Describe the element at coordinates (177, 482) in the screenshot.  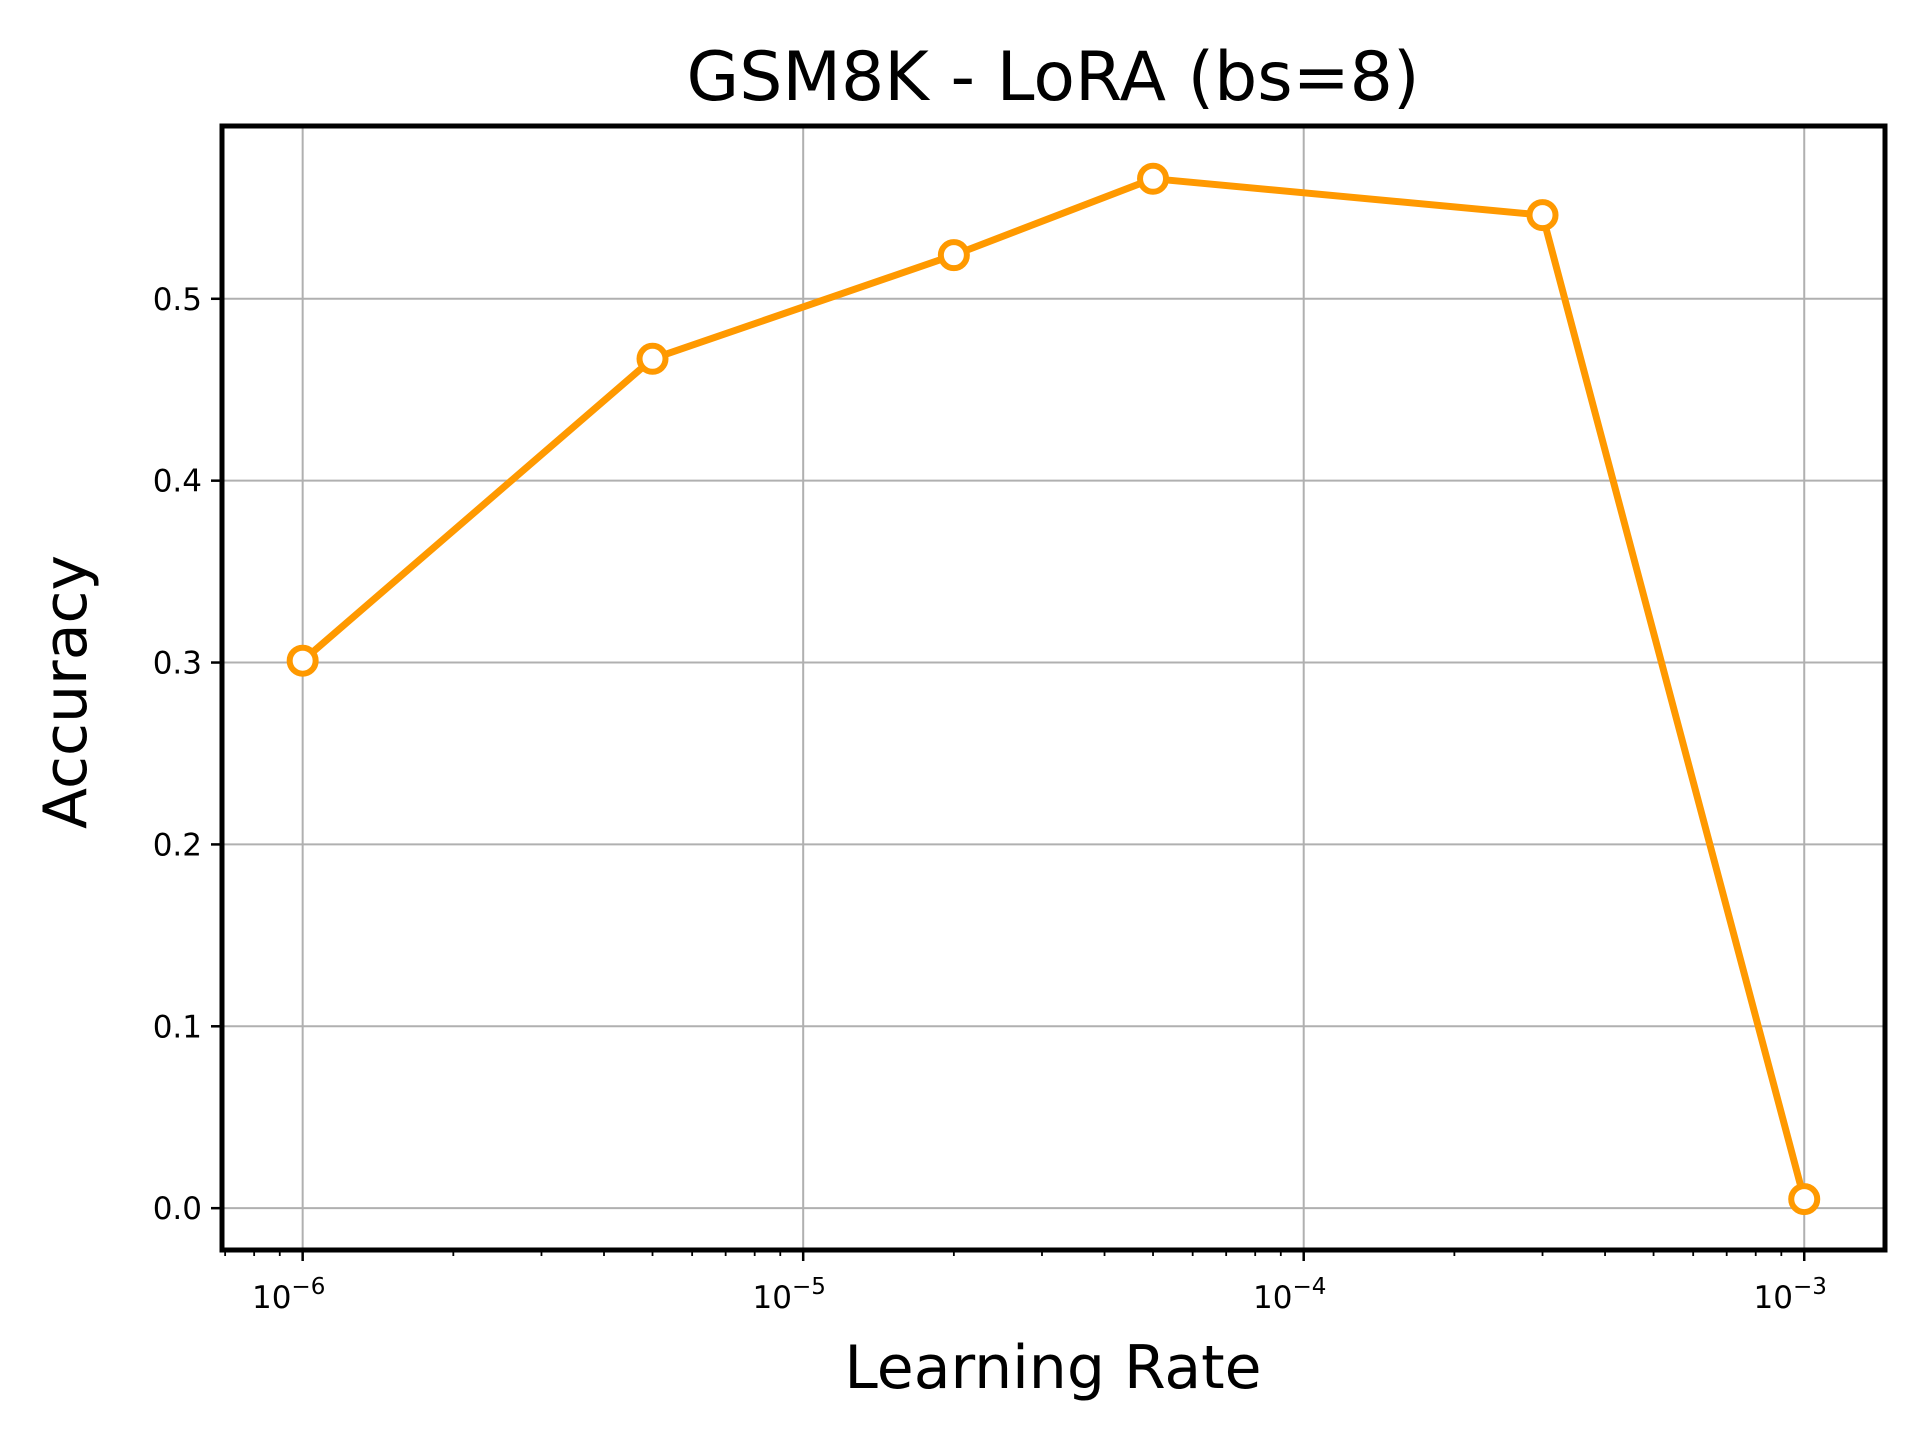
I see `y-tick-label: 0.4` at that location.